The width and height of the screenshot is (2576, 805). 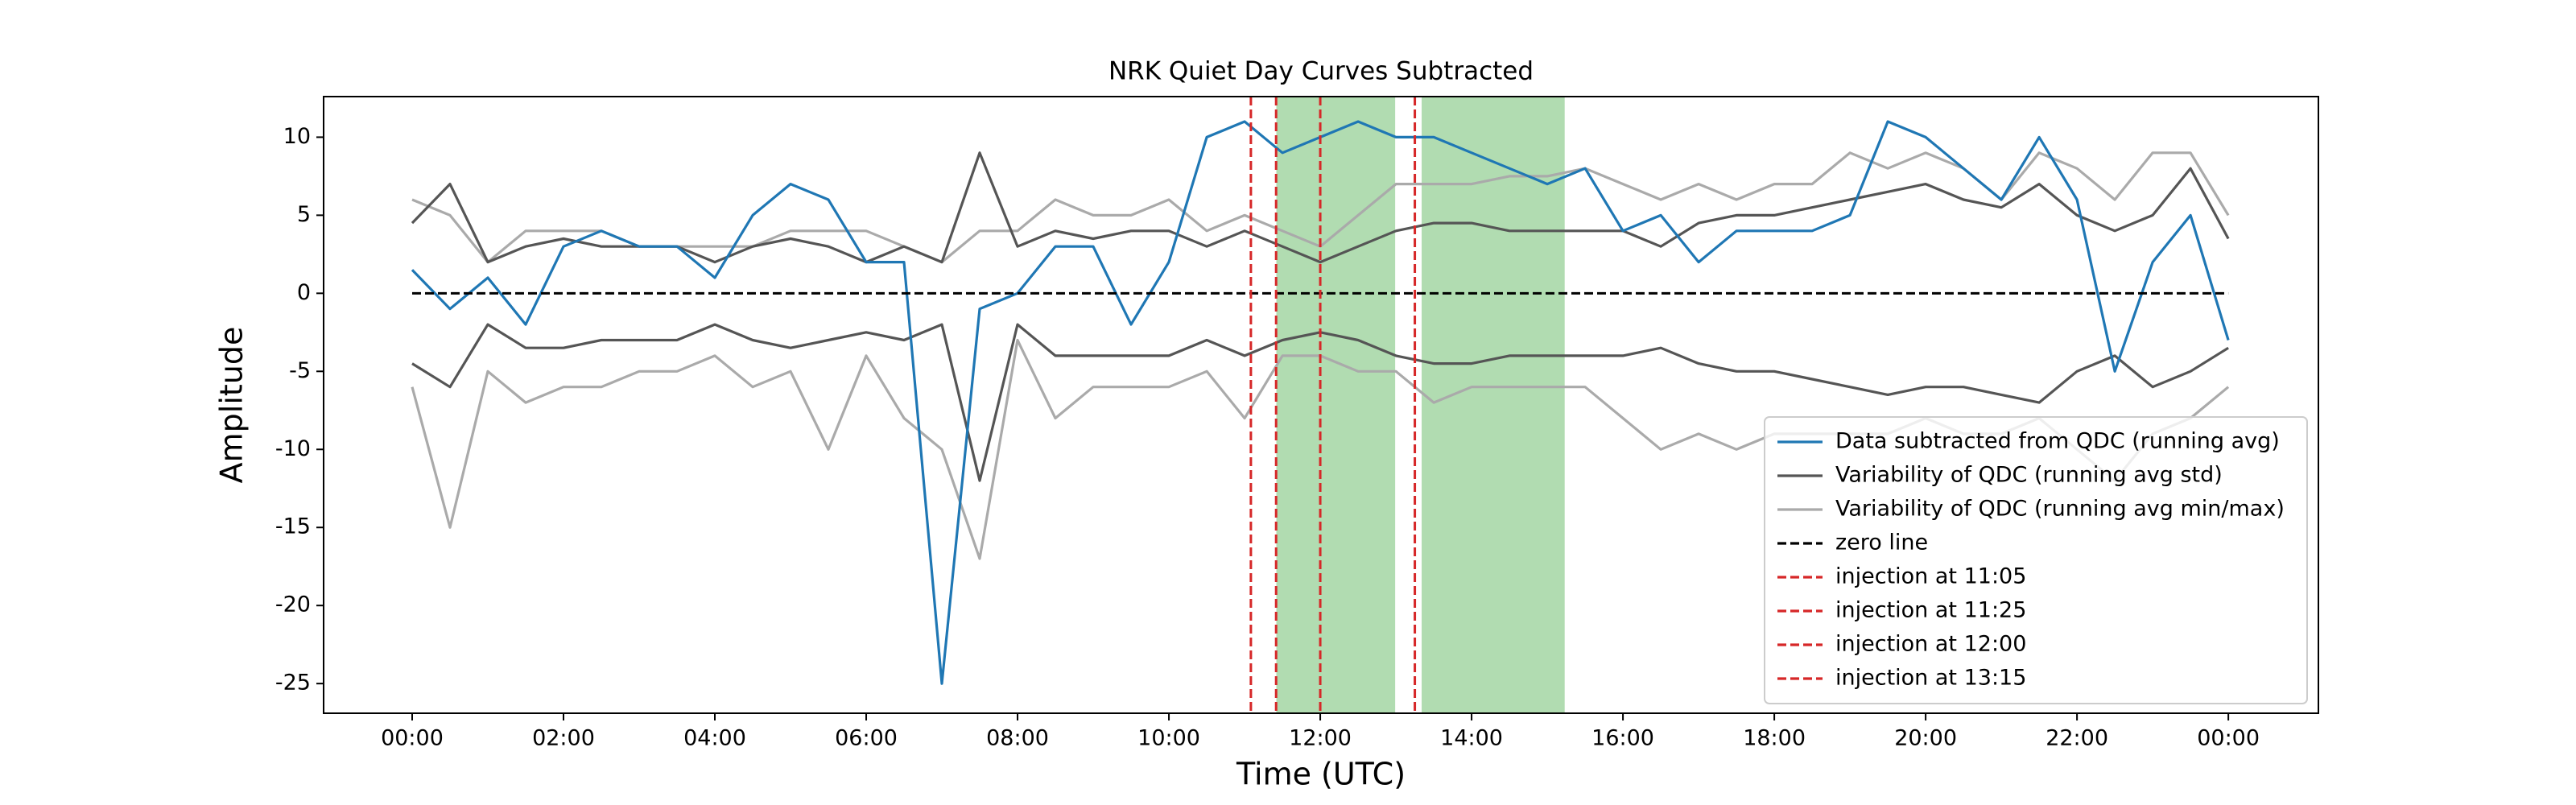 What do you see at coordinates (293, 526) in the screenshot?
I see `y-tick-label: -15` at bounding box center [293, 526].